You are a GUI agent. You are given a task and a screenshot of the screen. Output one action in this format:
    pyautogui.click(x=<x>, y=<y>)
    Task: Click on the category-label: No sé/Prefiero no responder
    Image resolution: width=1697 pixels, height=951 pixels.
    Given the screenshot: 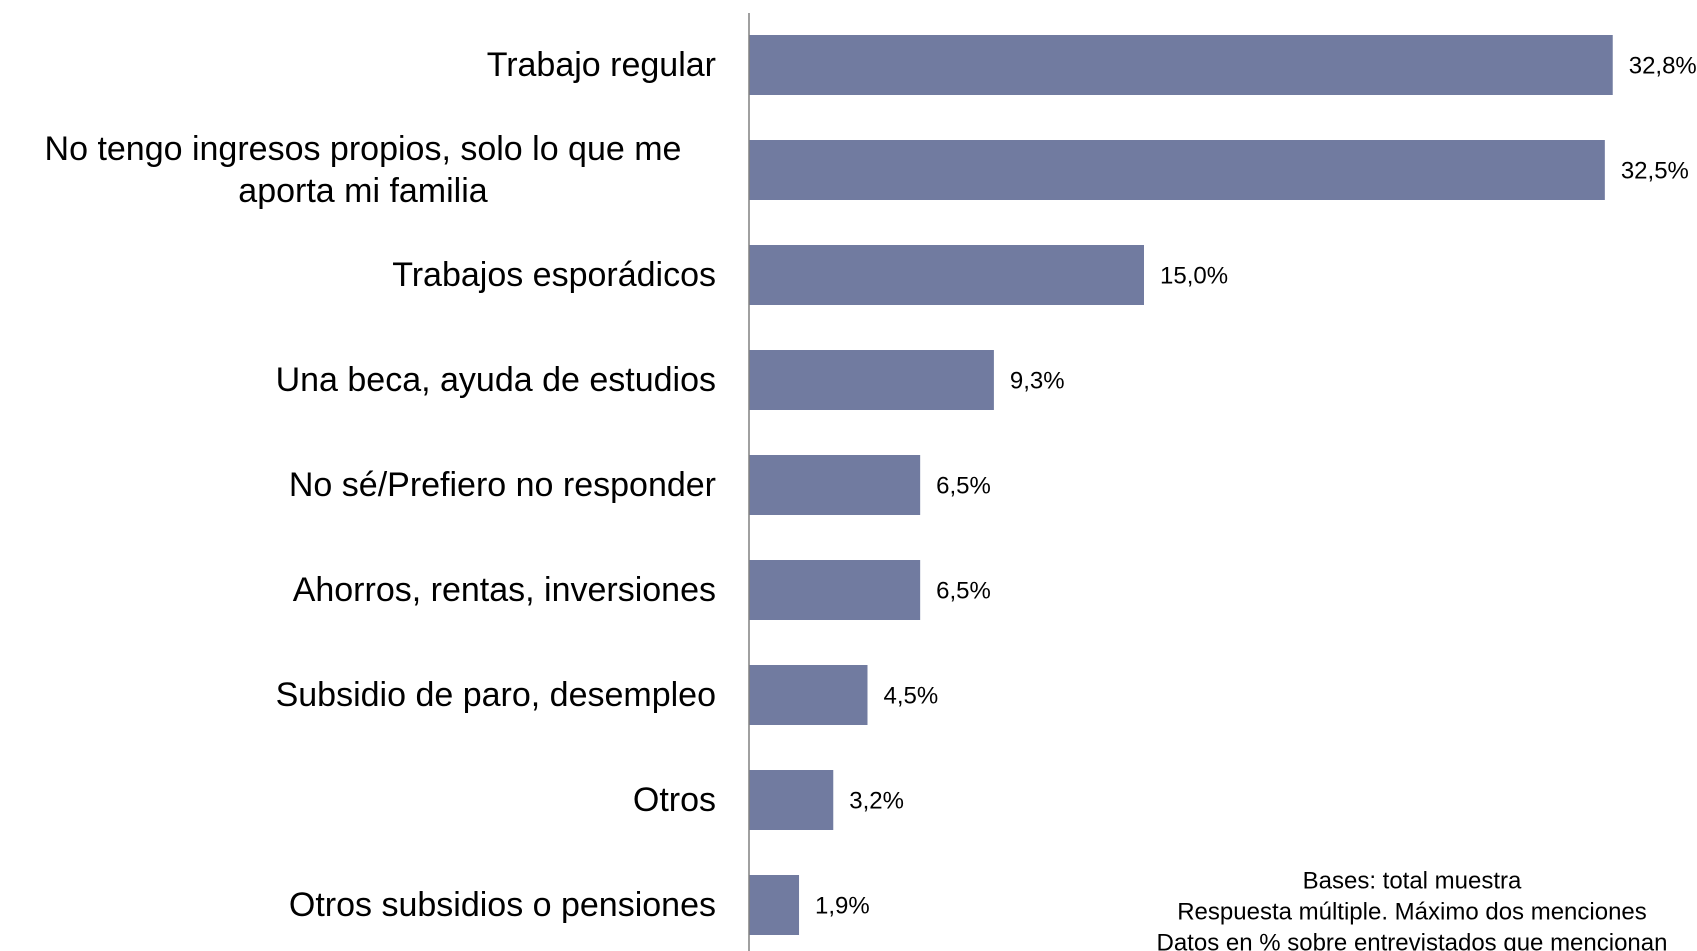 What is the action you would take?
    pyautogui.click(x=363, y=485)
    